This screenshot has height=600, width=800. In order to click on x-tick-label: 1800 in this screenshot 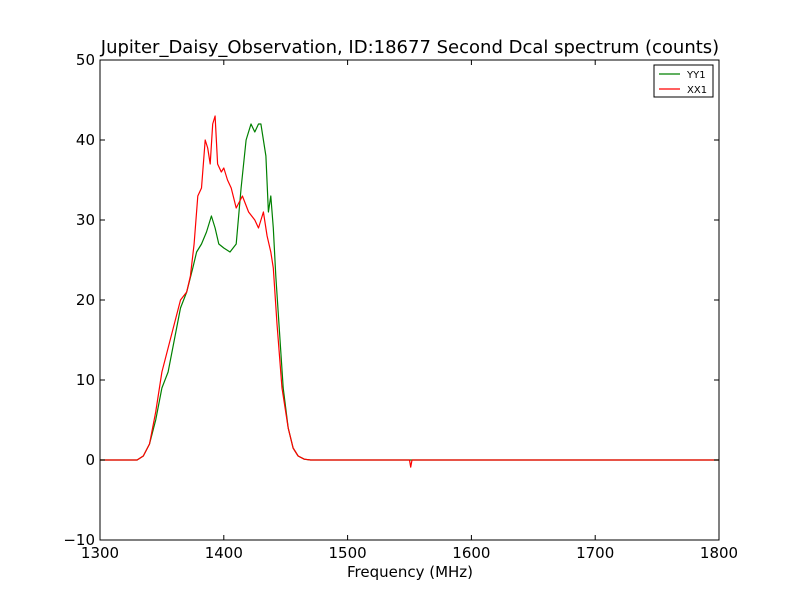, I will do `click(719, 553)`.